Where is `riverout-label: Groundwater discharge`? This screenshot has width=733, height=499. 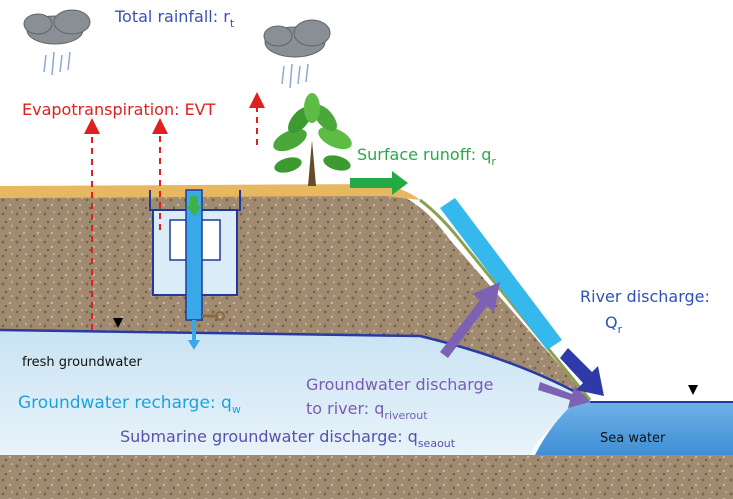
riverout-label: Groundwater discharge is located at coordinates (400, 384).